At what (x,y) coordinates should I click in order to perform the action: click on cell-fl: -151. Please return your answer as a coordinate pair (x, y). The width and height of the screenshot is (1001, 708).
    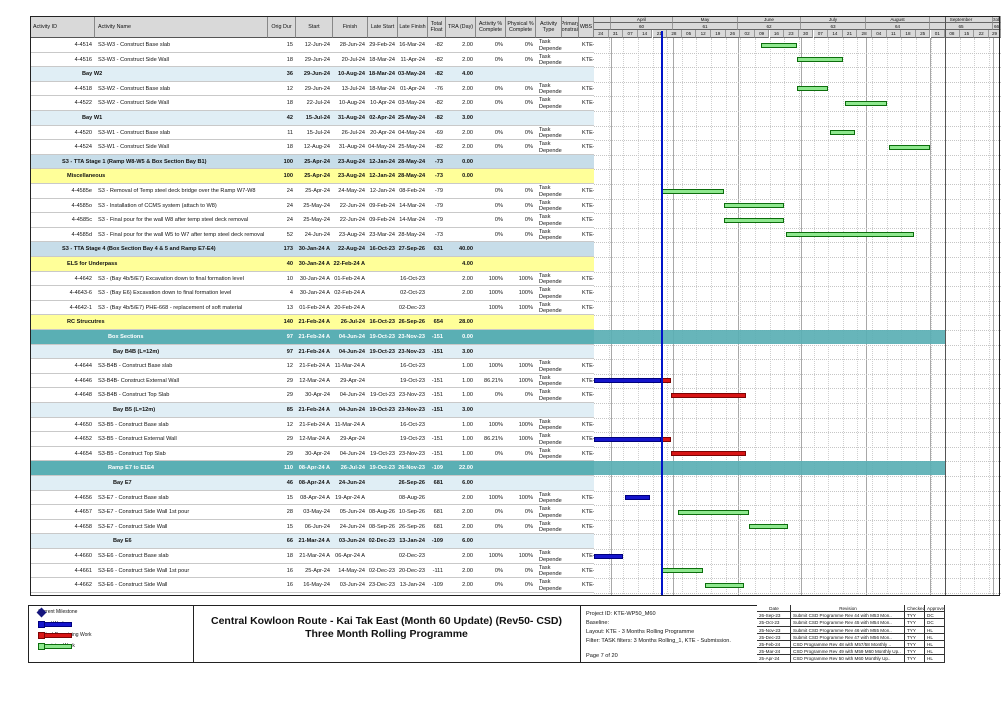
    Looking at the image, I should click on (437, 351).